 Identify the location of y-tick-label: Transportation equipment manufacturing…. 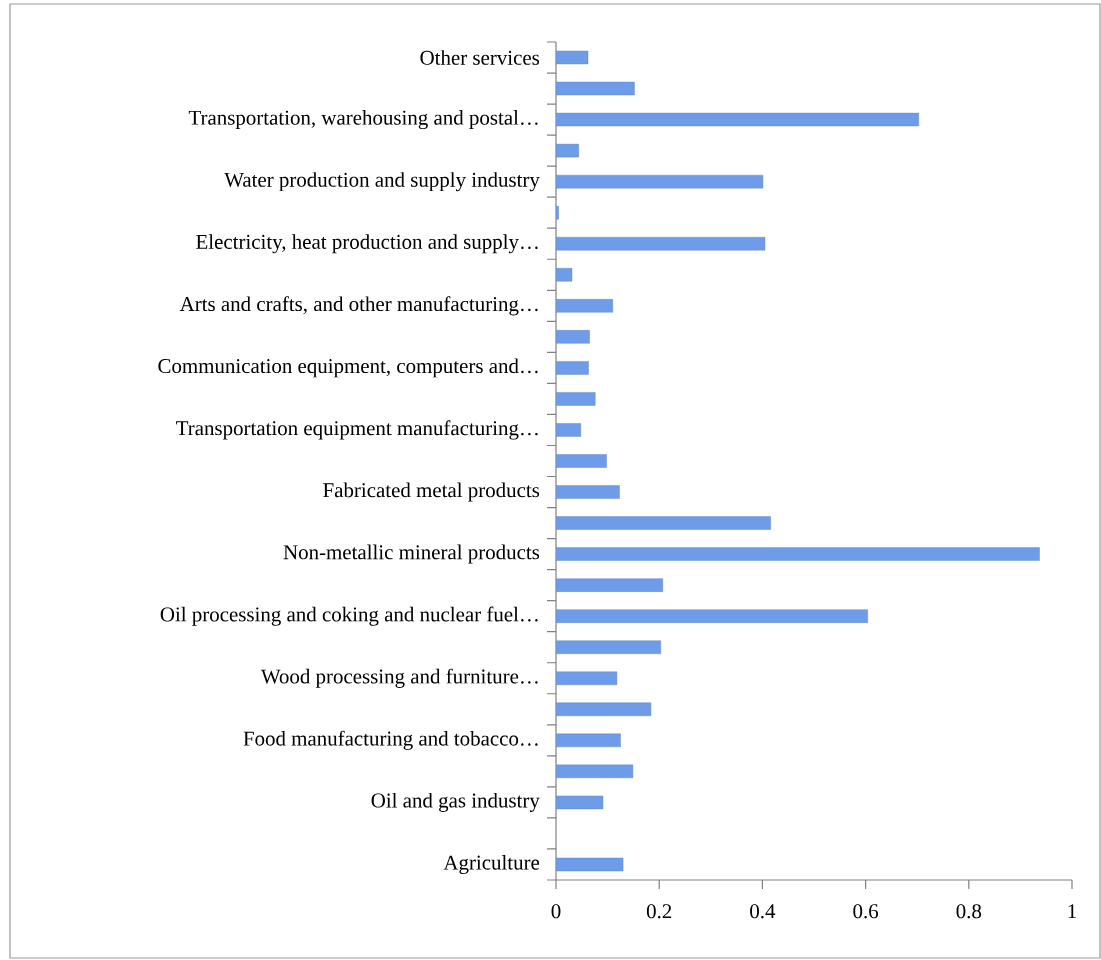
(357, 430).